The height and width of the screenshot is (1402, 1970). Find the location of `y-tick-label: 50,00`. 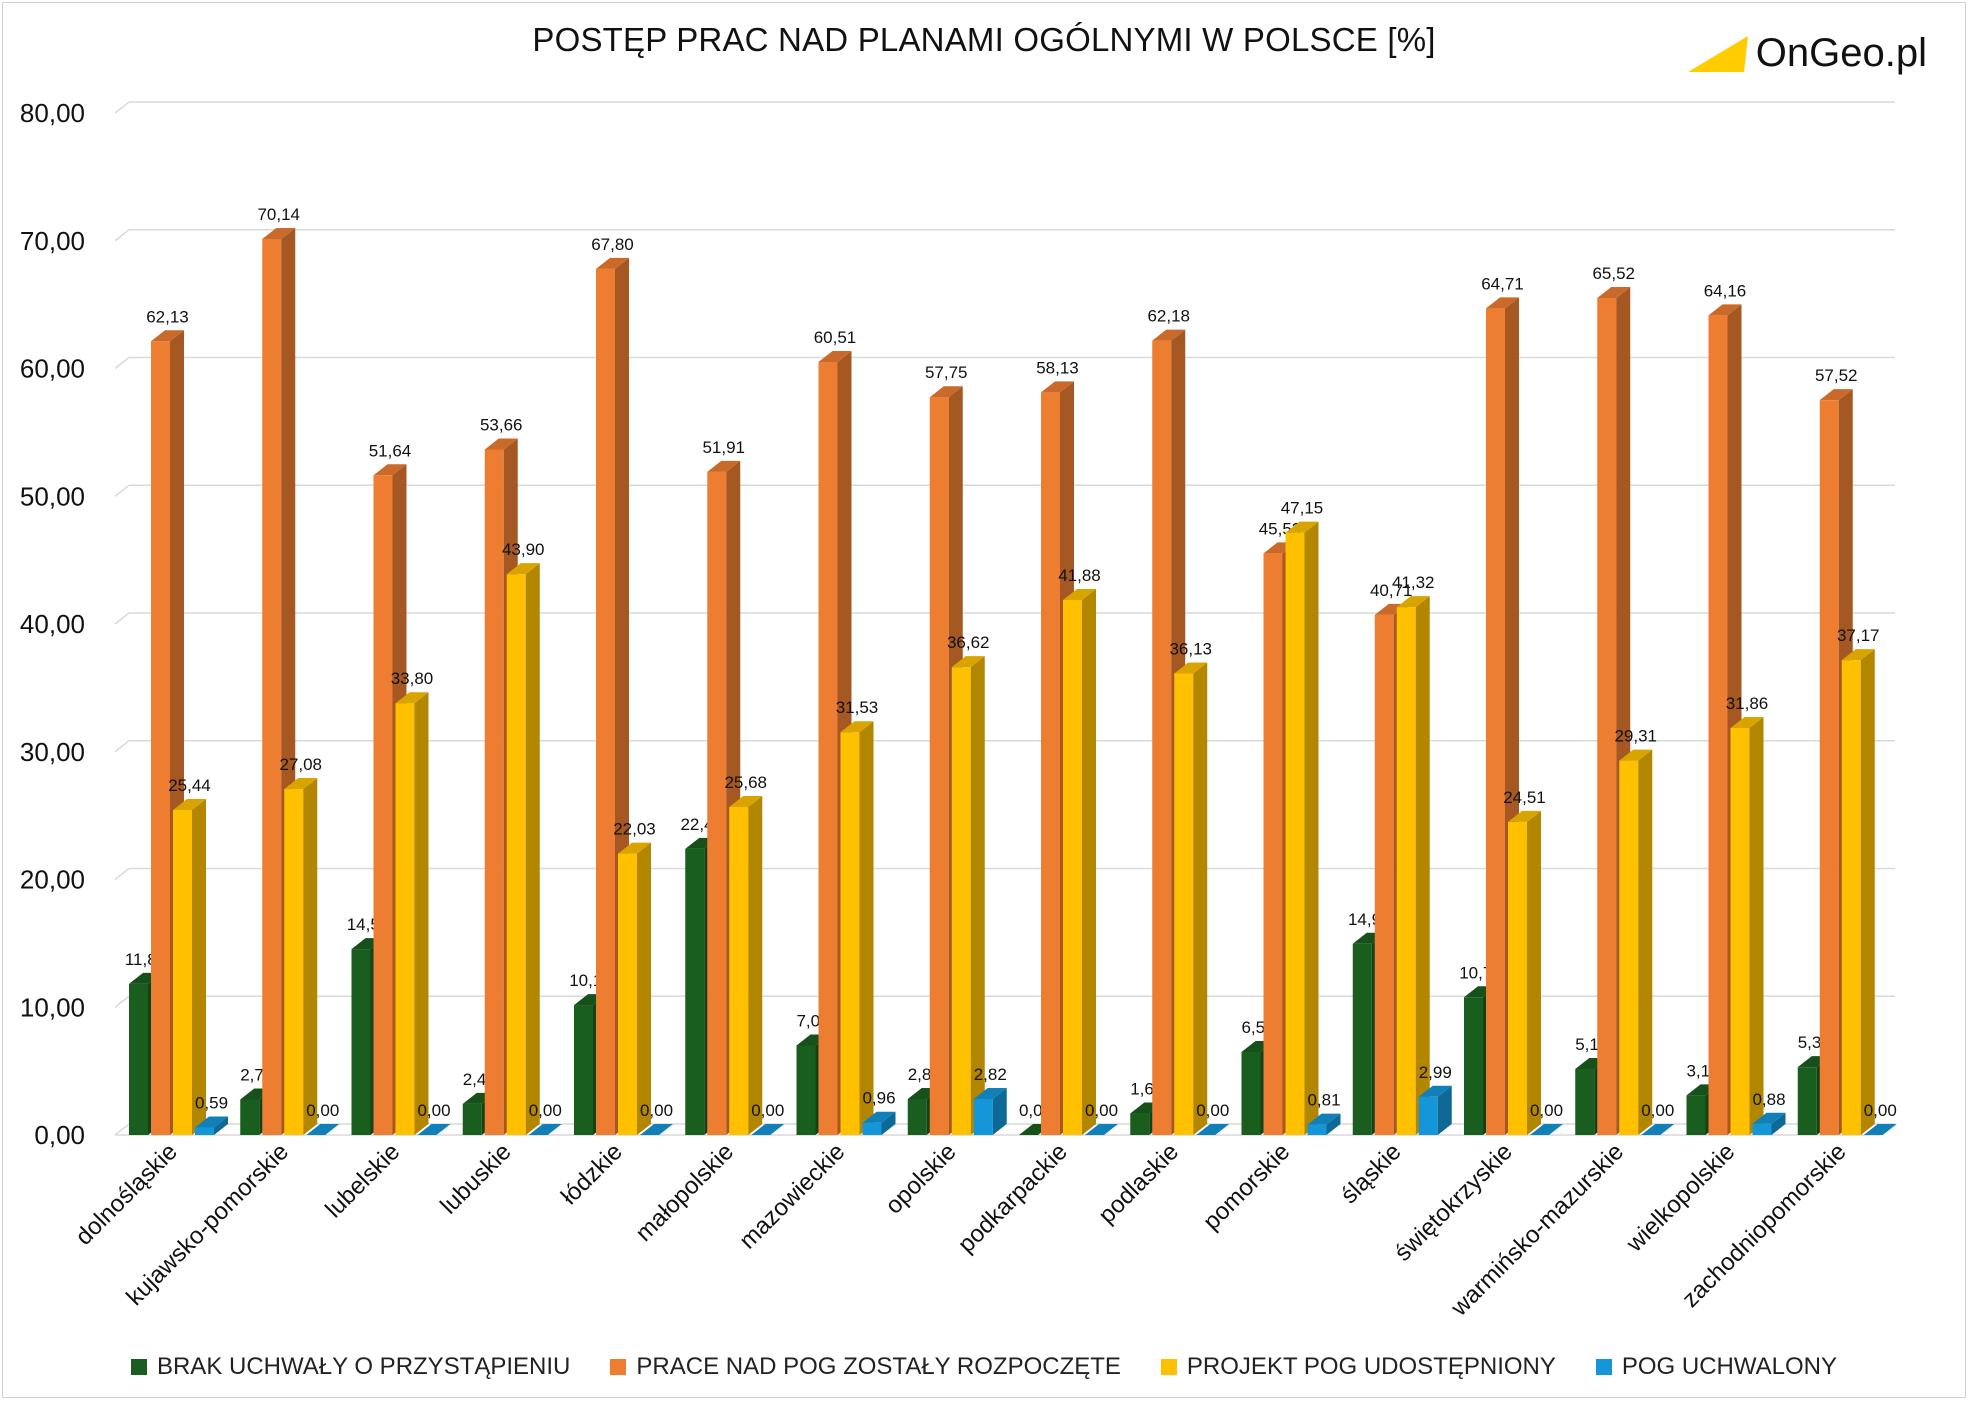

y-tick-label: 50,00 is located at coordinates (52, 496).